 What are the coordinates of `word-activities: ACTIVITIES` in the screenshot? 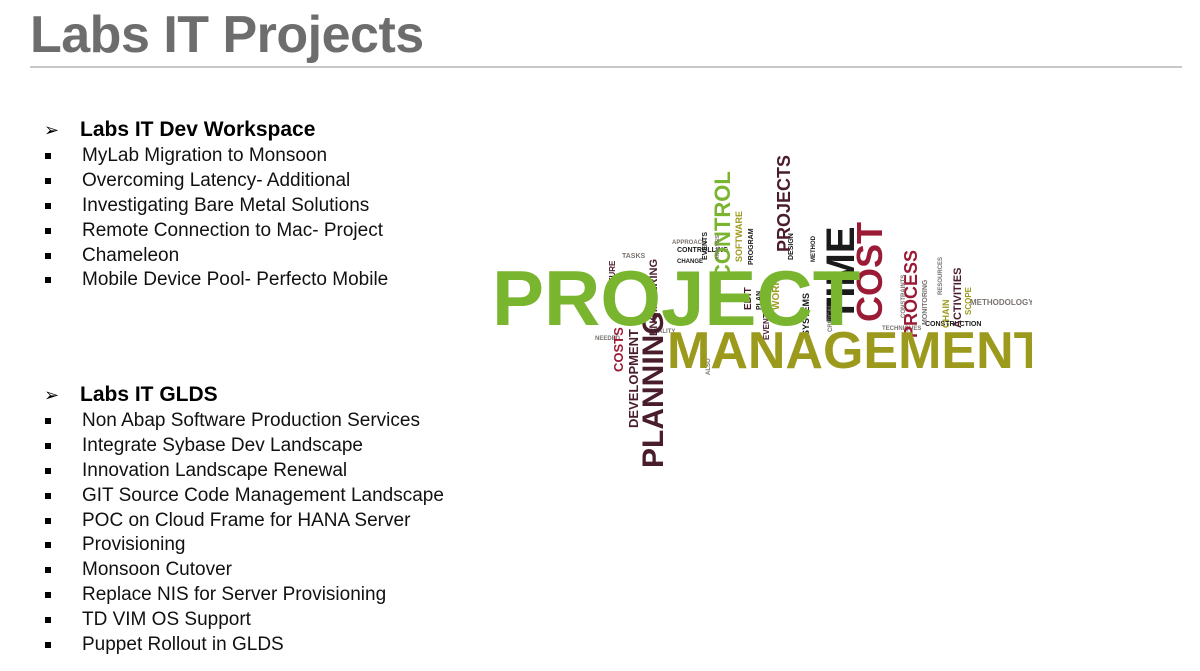 It's located at (958, 297).